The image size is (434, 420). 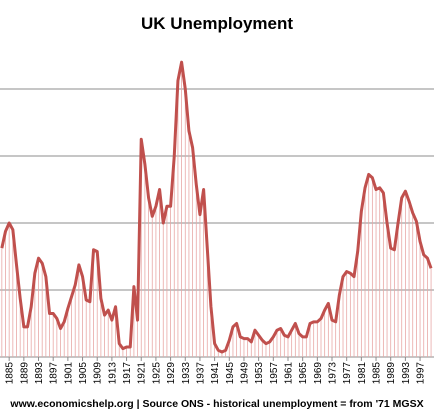 What do you see at coordinates (171, 373) in the screenshot?
I see `x-tick-label: 1929` at bounding box center [171, 373].